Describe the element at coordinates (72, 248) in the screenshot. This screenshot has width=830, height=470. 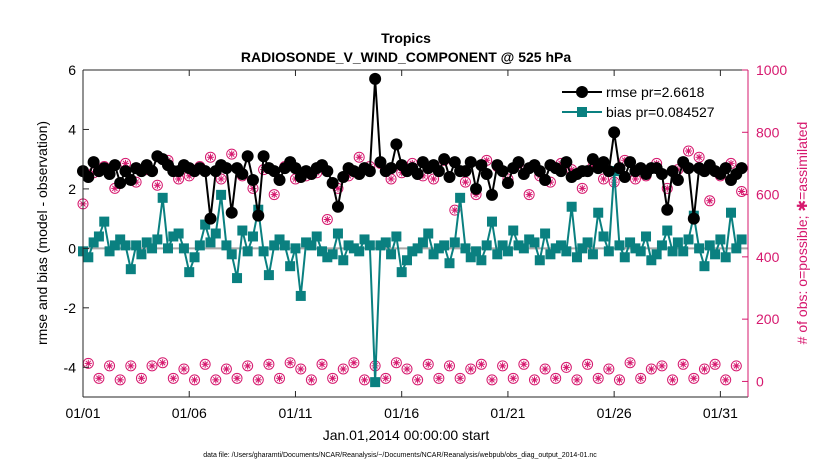
I see `y-tick-label-left: 0` at that location.